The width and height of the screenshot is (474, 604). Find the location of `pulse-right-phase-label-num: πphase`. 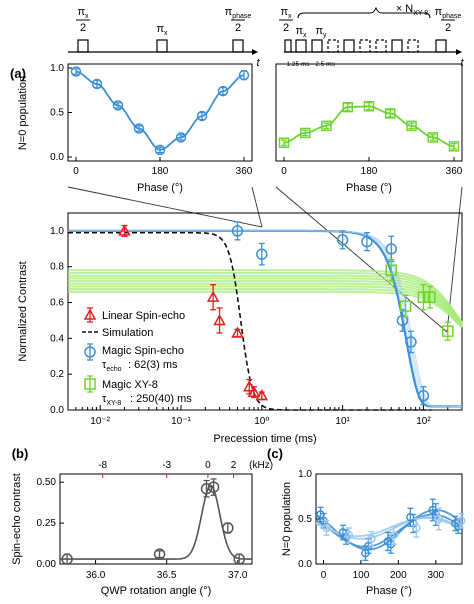

pulse-right-phase-label-num: πphase is located at coordinates (448, 13).